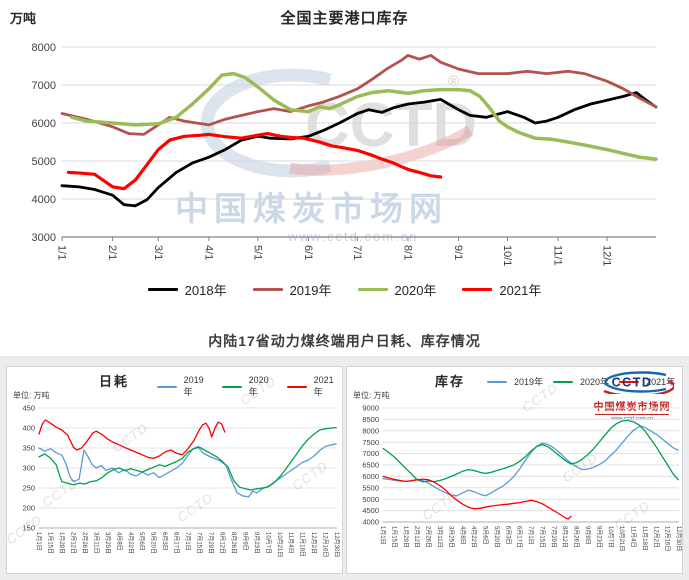 This screenshot has width=689, height=580. I want to click on x-axis-tick-label: 12月30日, so click(678, 538).